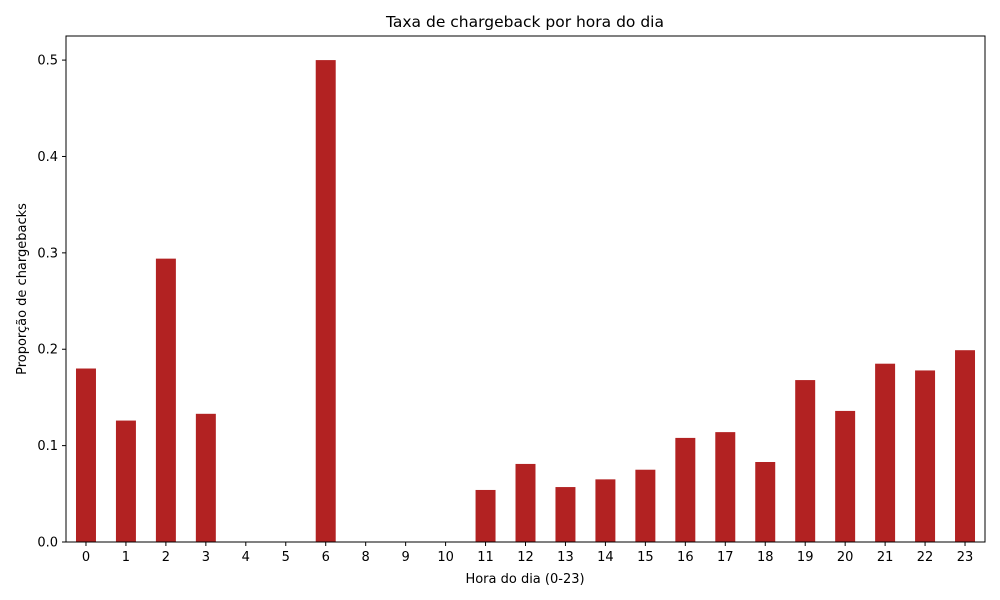  Describe the element at coordinates (47, 350) in the screenshot. I see `y-tick-label: 0.2` at that location.